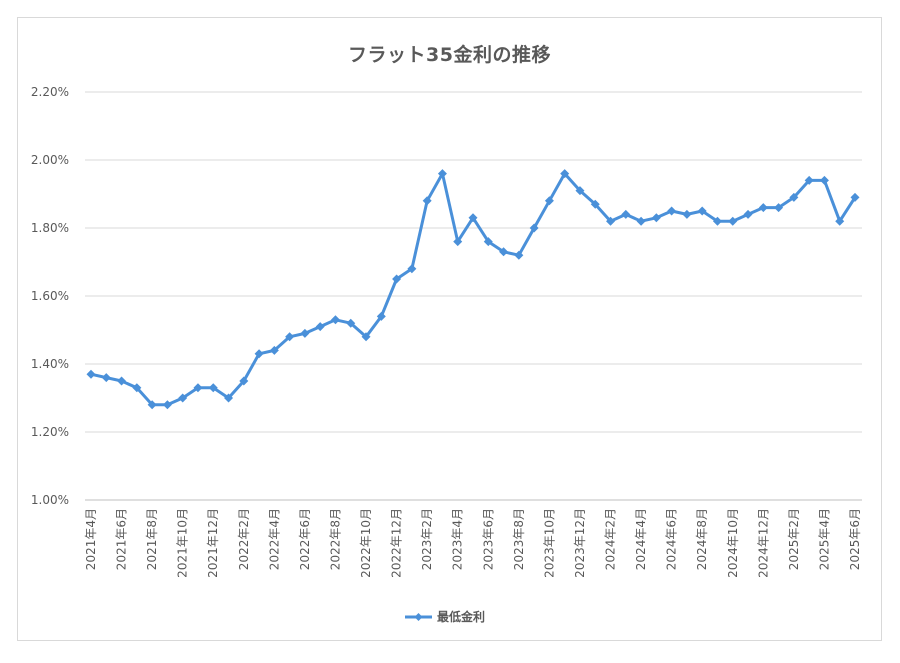 The height and width of the screenshot is (663, 900). Describe the element at coordinates (50, 92) in the screenshot. I see `y-tick-label: 2.20%` at that location.